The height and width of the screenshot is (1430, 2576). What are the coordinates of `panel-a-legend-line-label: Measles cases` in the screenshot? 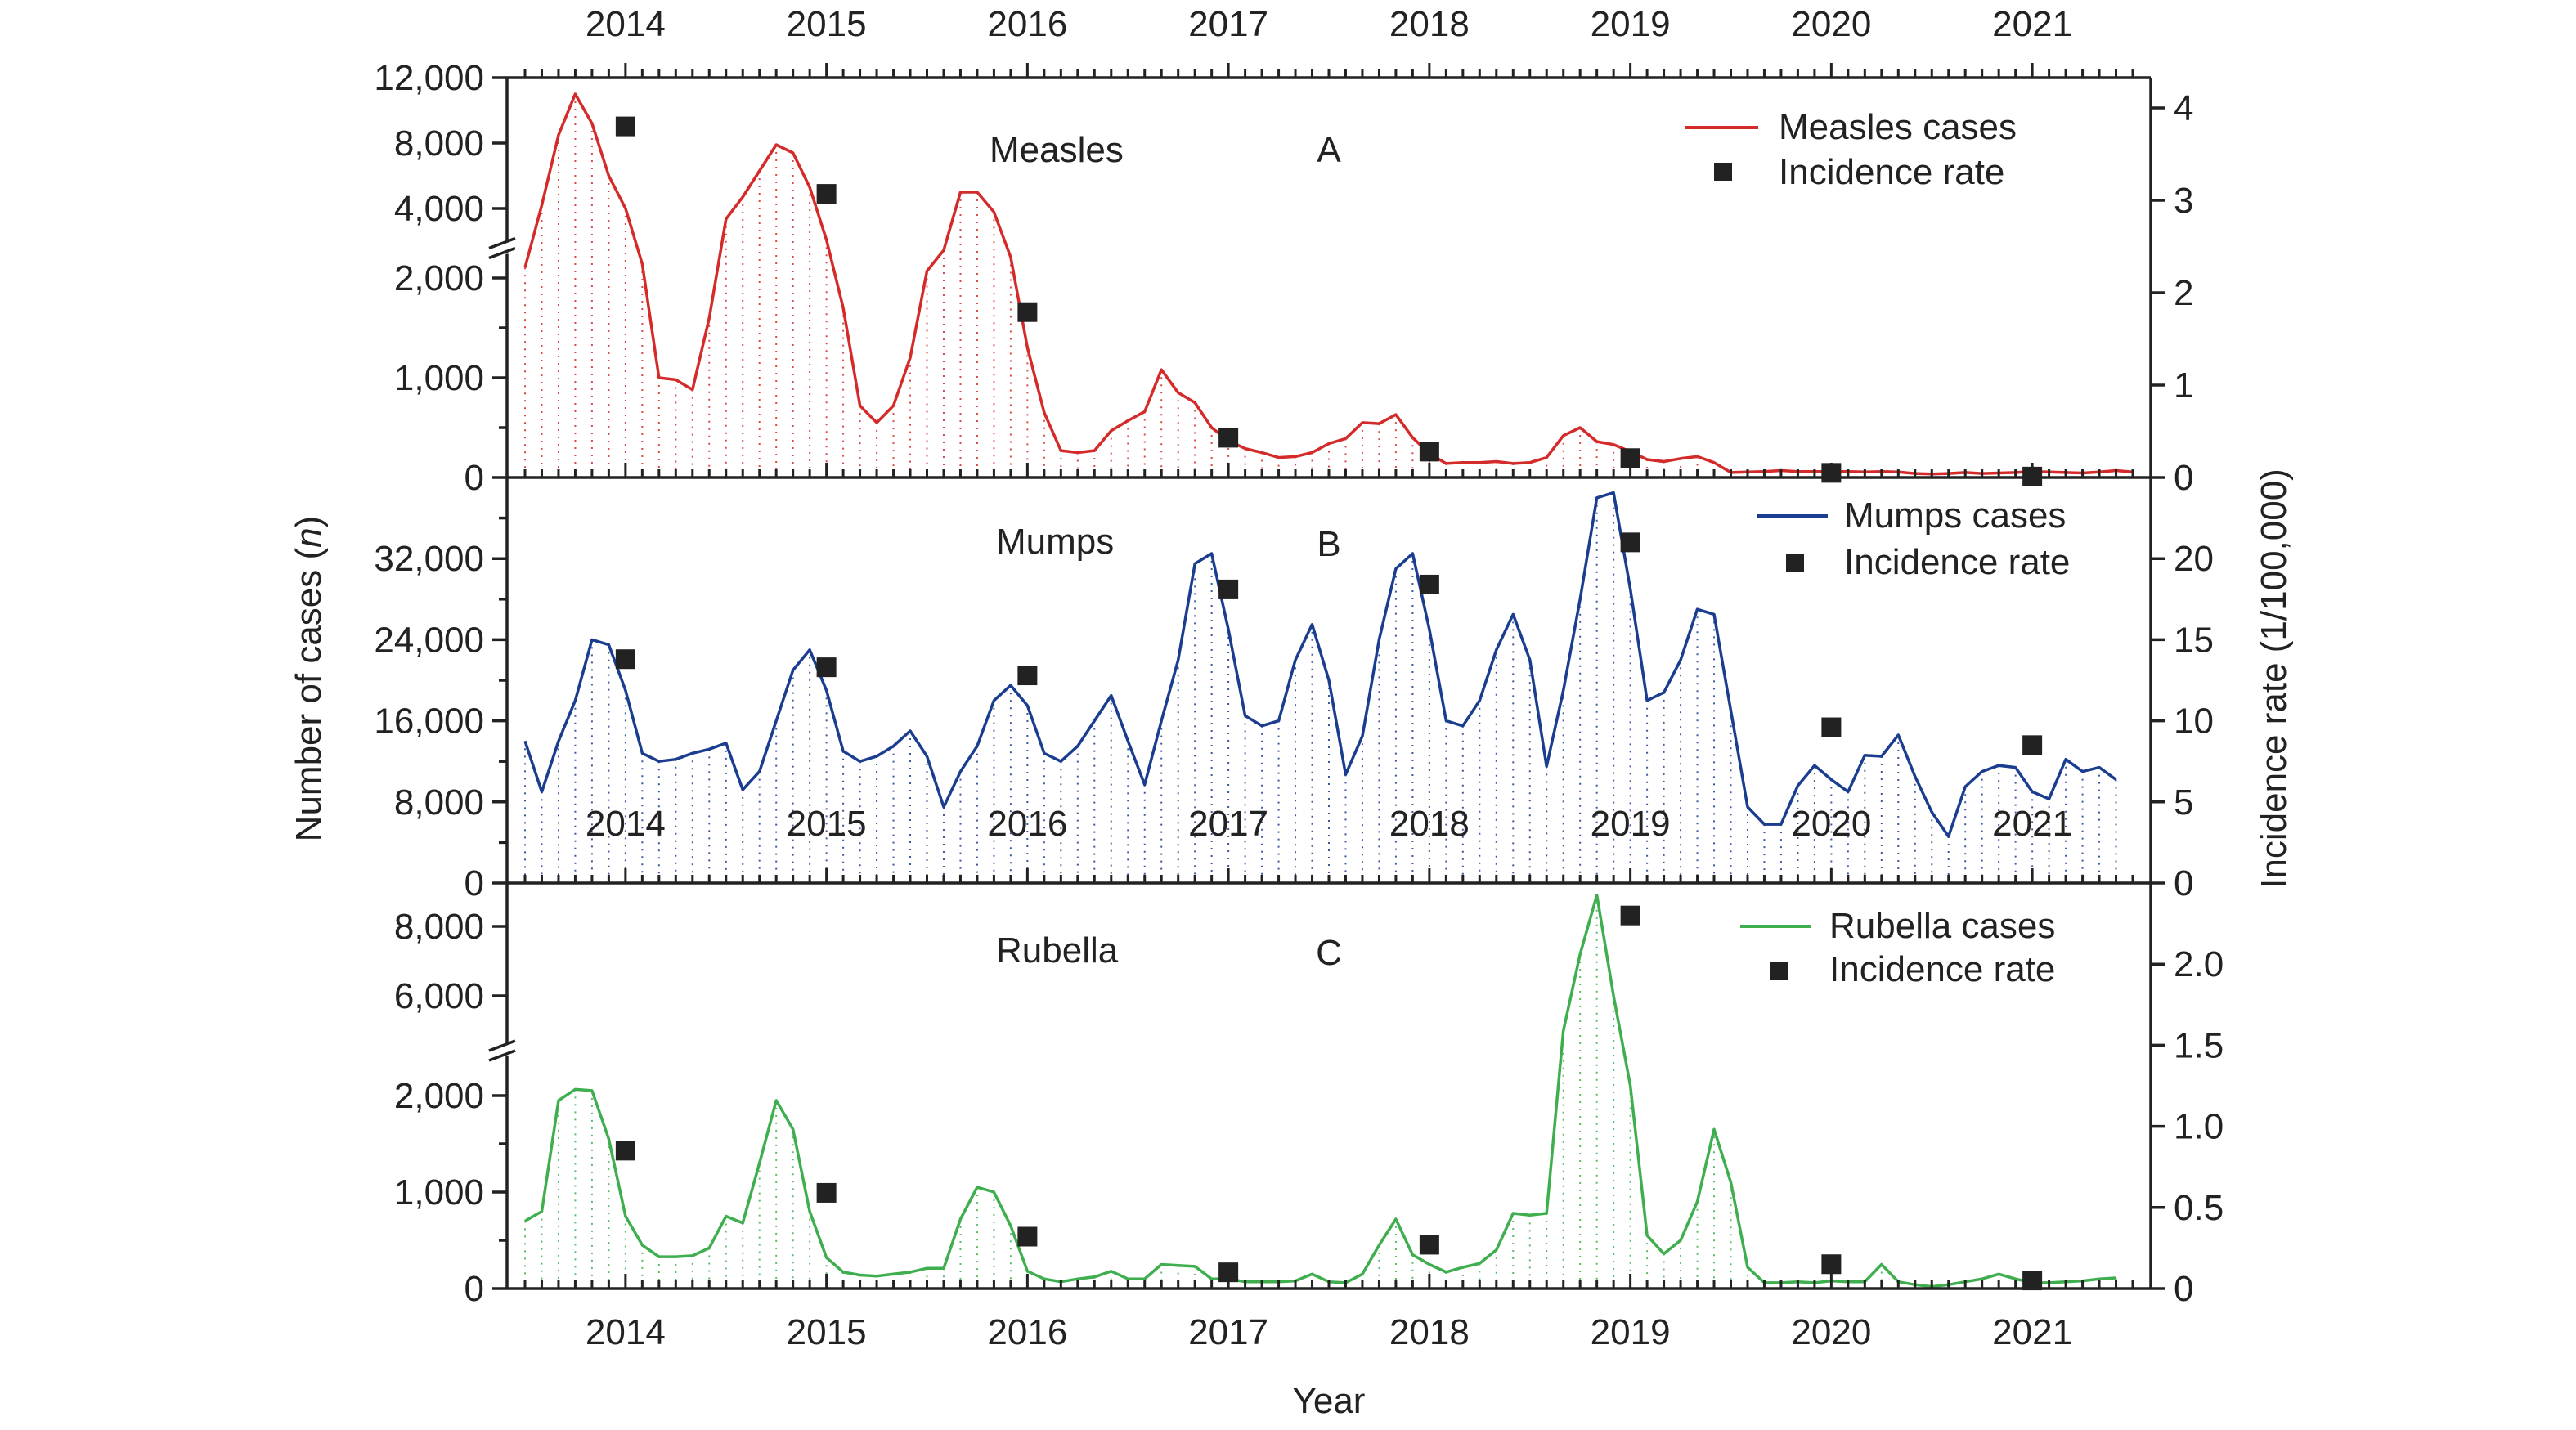 It's located at (1898, 127).